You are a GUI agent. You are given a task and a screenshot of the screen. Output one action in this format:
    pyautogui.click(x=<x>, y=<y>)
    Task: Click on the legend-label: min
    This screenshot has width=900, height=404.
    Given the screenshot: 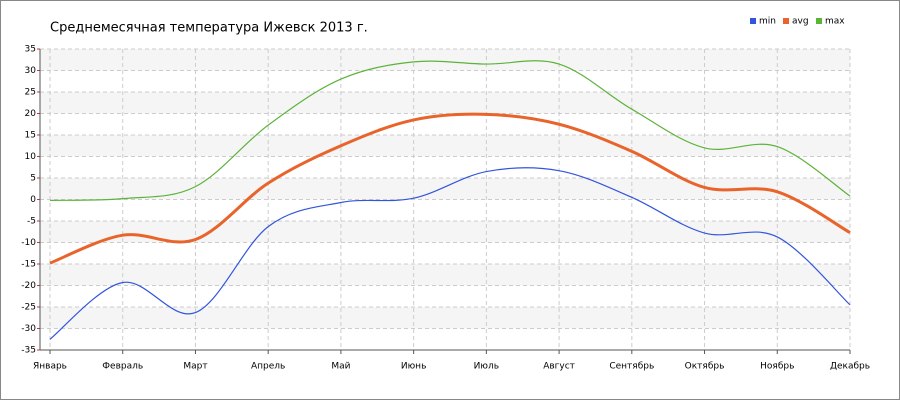 What is the action you would take?
    pyautogui.click(x=767, y=22)
    